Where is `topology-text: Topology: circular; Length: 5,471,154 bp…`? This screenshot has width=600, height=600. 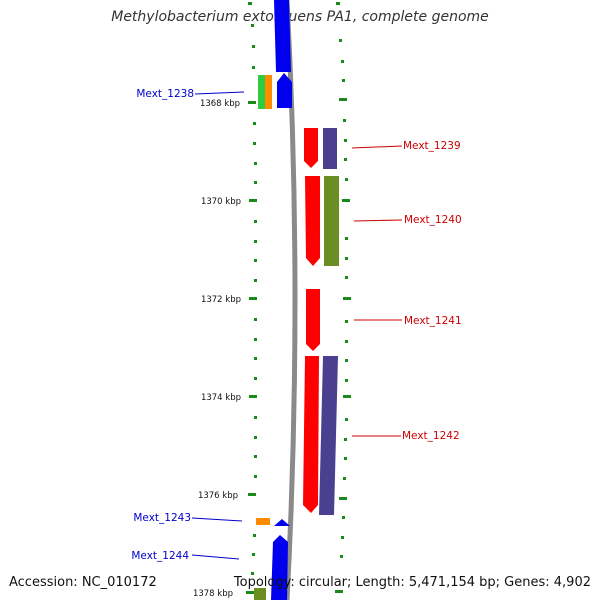
topology-text: Topology: circular; Length: 5,471,154 bp… is located at coordinates (412, 582).